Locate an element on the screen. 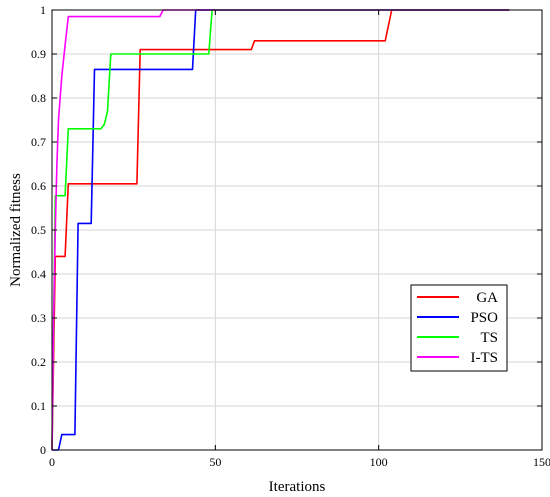 Image resolution: width=550 pixels, height=497 pixels. x-tick-label: 0 is located at coordinates (52, 462).